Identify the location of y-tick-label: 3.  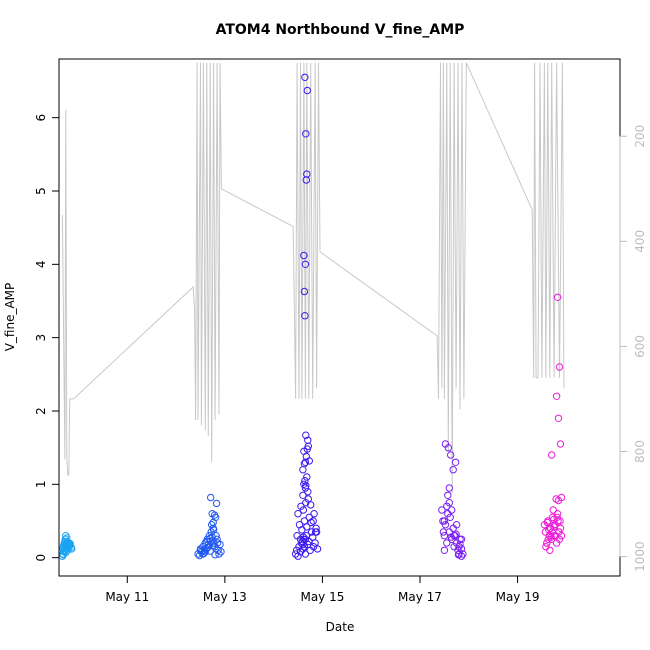
(41, 338).